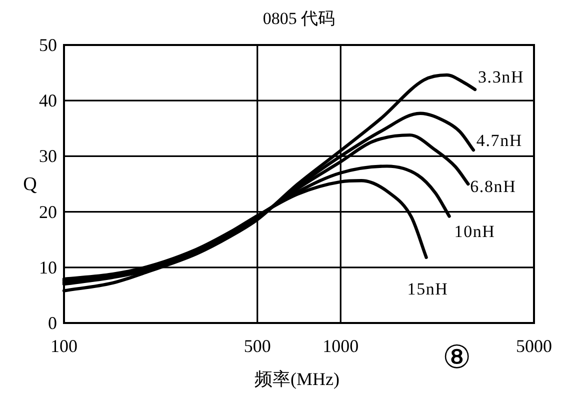 The width and height of the screenshot is (567, 410). I want to click on series-label: 4.7nH, so click(499, 140).